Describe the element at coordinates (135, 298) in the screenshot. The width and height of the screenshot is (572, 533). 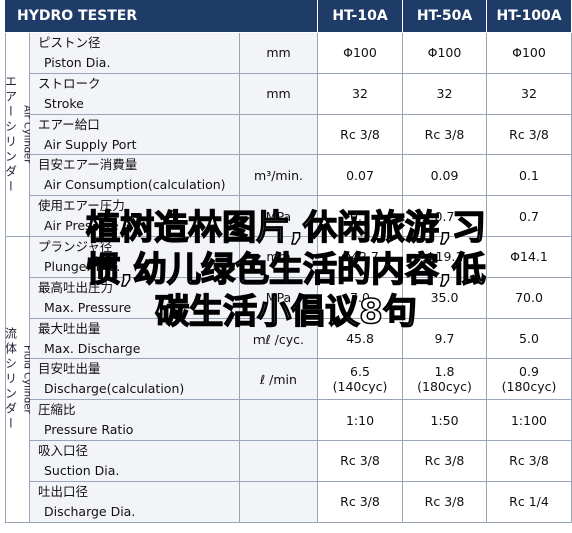
I see `row-label: 最高吐出圧力 Max. Pressure` at that location.